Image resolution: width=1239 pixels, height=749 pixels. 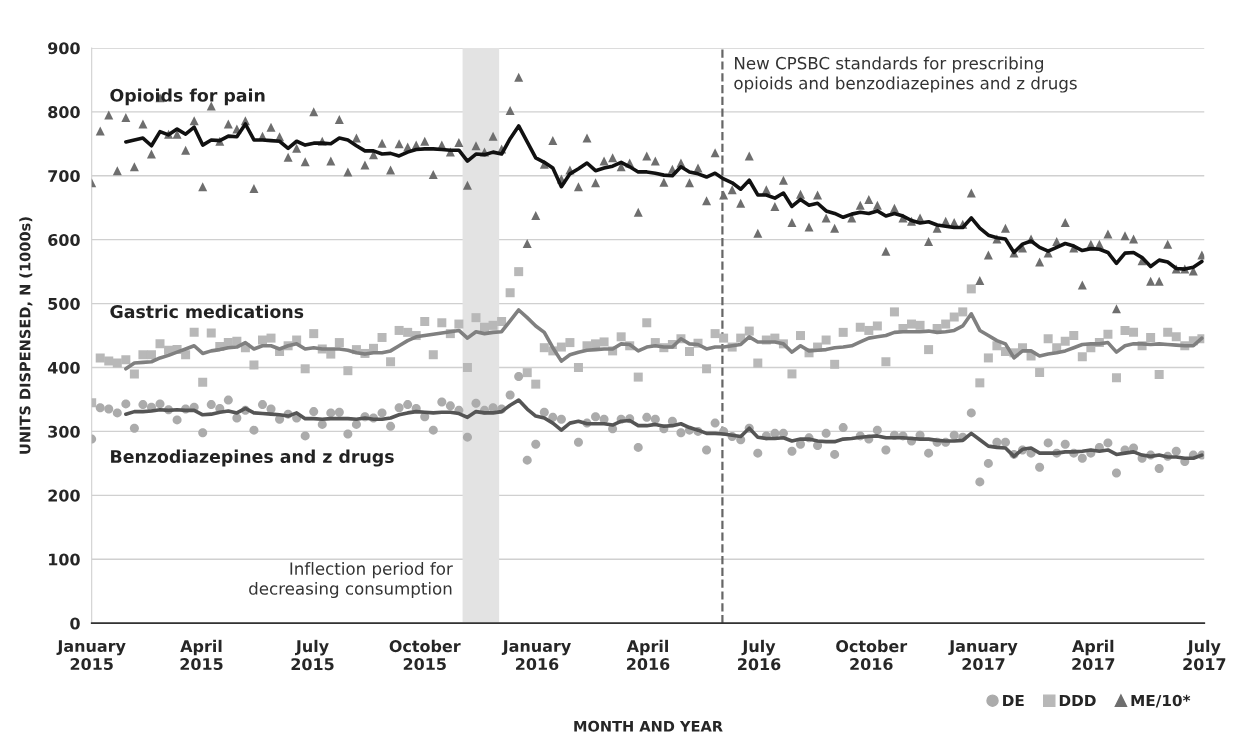 What do you see at coordinates (64, 48) in the screenshot?
I see `y-tick-label: 900` at bounding box center [64, 48].